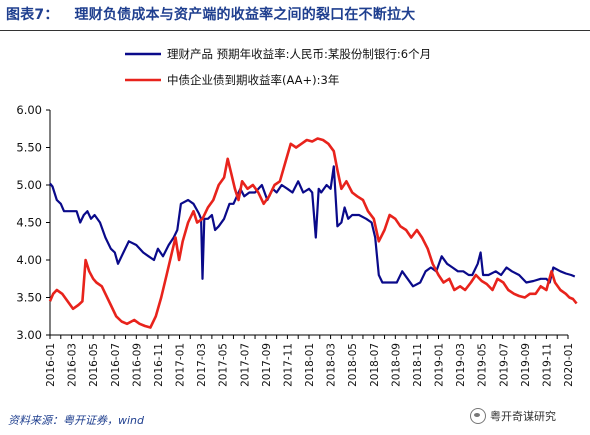 This screenshot has width=590, height=435. I want to click on x-tick-label: 2017-11, so click(288, 365).